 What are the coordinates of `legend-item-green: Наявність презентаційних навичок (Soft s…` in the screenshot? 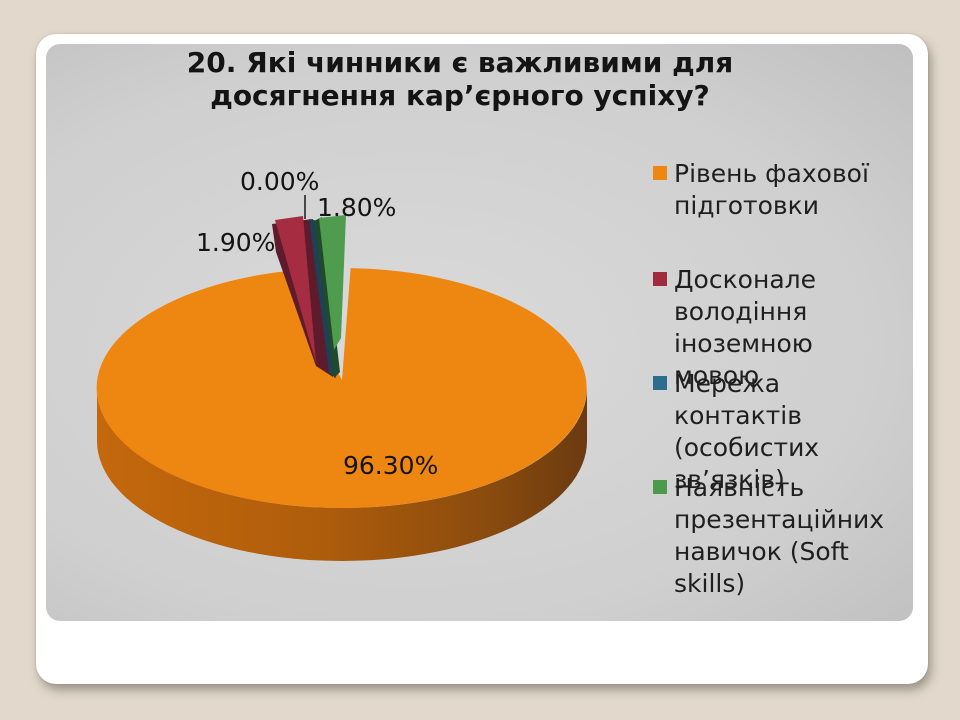 It's located at (777, 536).